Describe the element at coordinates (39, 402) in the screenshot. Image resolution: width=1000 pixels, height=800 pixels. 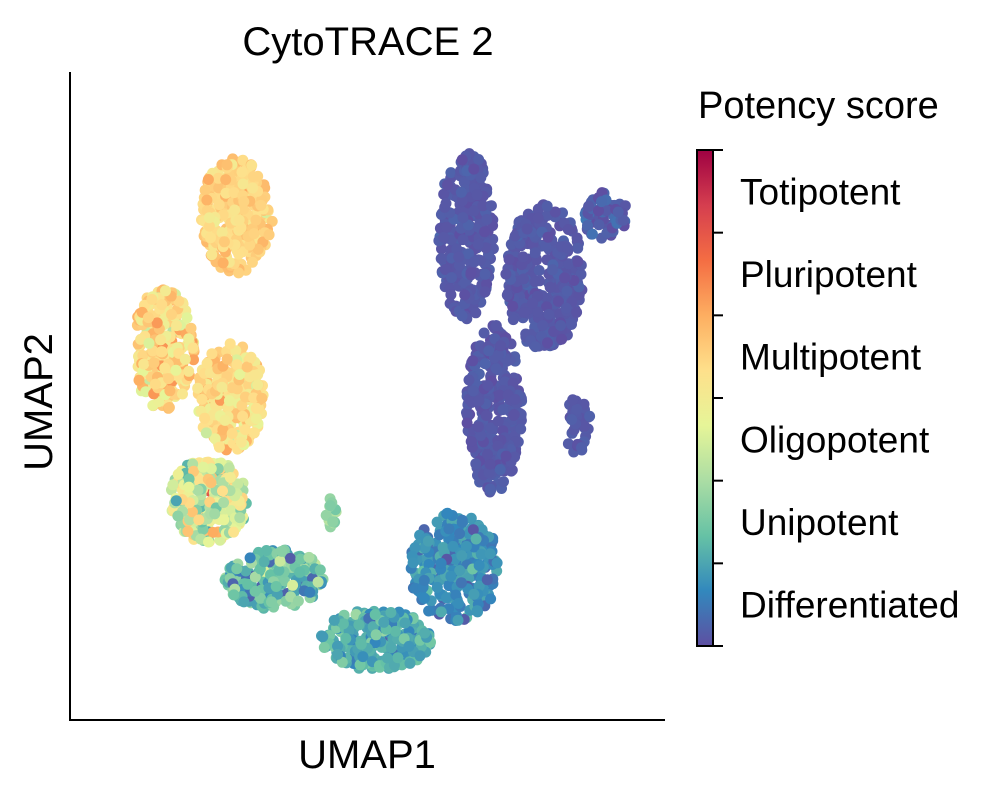
I see `y-axis-label: UMAP2` at that location.